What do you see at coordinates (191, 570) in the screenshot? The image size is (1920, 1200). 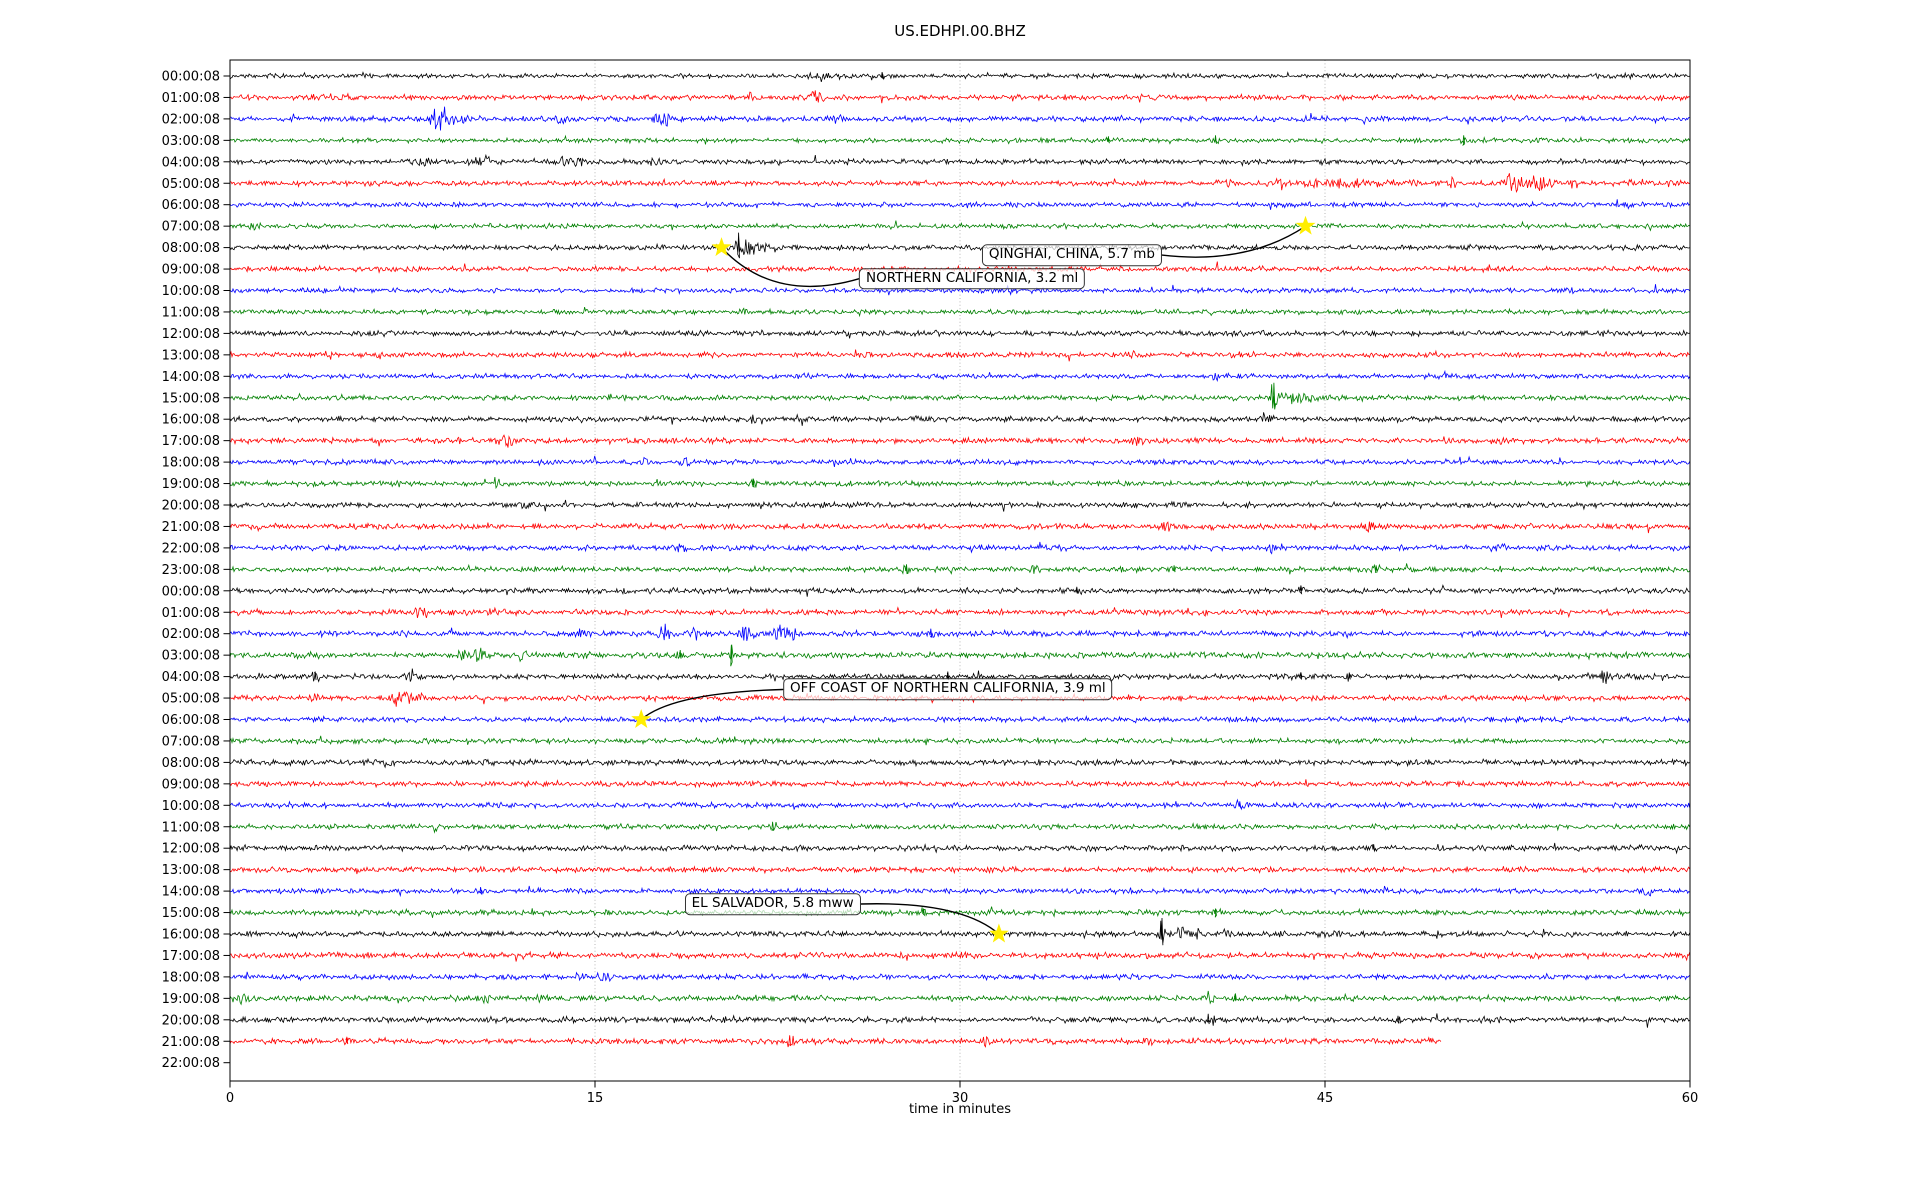 I see `y-tick-label: 23:00:08` at bounding box center [191, 570].